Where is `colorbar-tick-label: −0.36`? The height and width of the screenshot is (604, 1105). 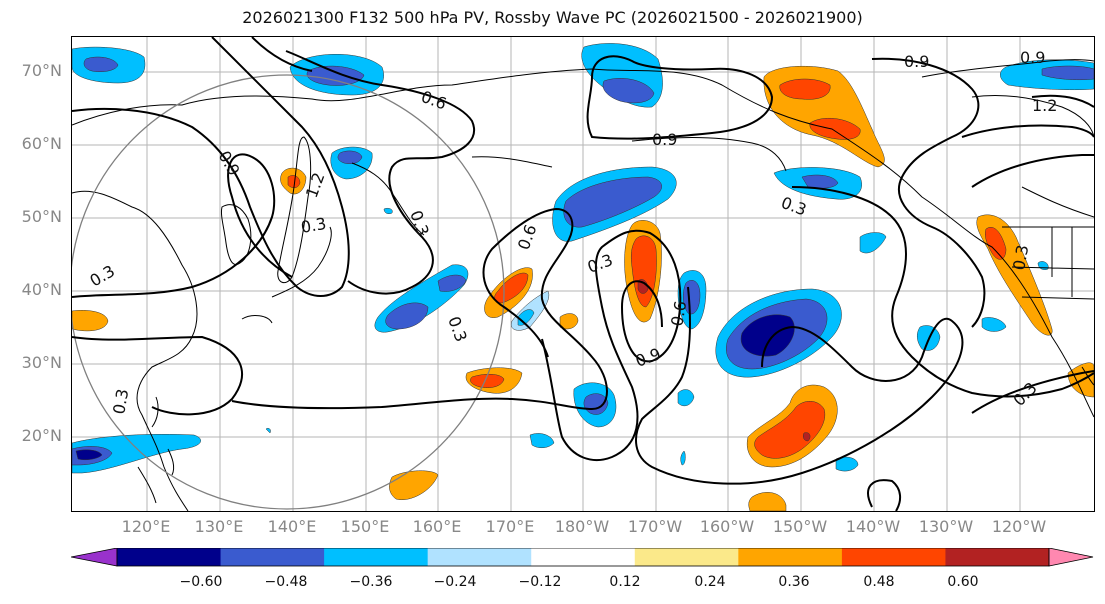 colorbar-tick-label: −0.36 is located at coordinates (371, 582).